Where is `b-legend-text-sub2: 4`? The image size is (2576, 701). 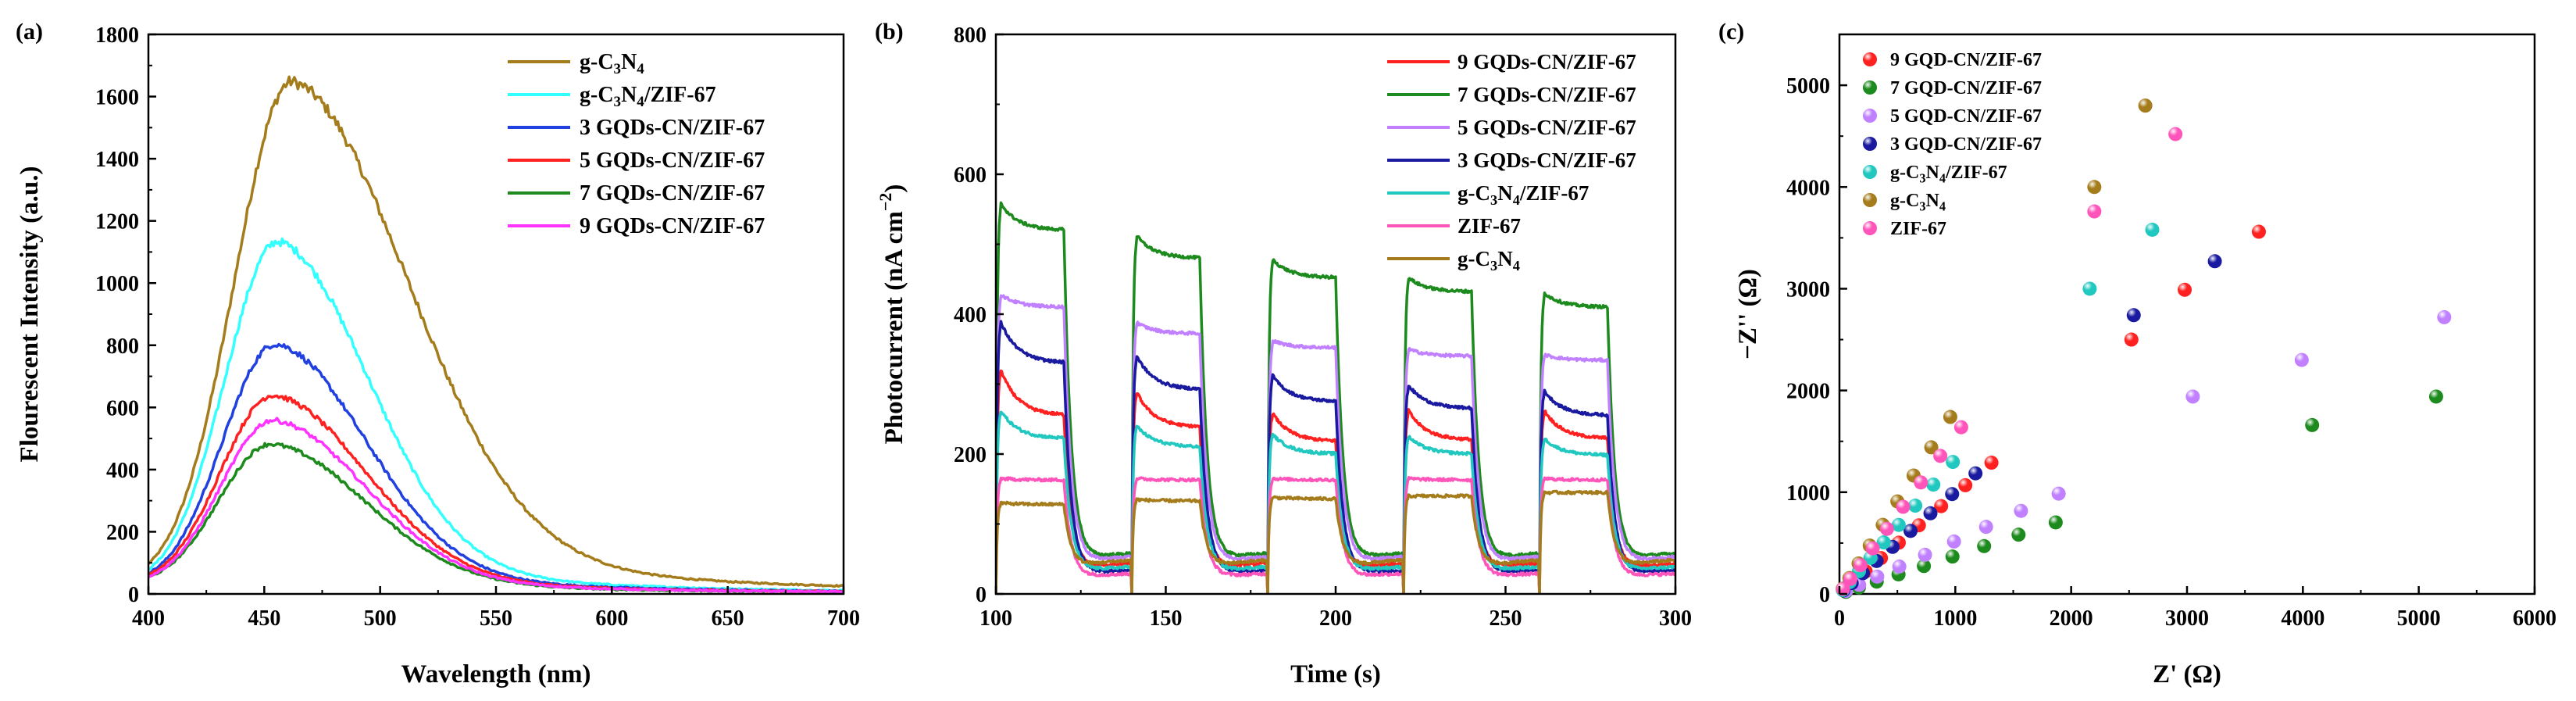 b-legend-text-sub2: 4 is located at coordinates (1516, 266).